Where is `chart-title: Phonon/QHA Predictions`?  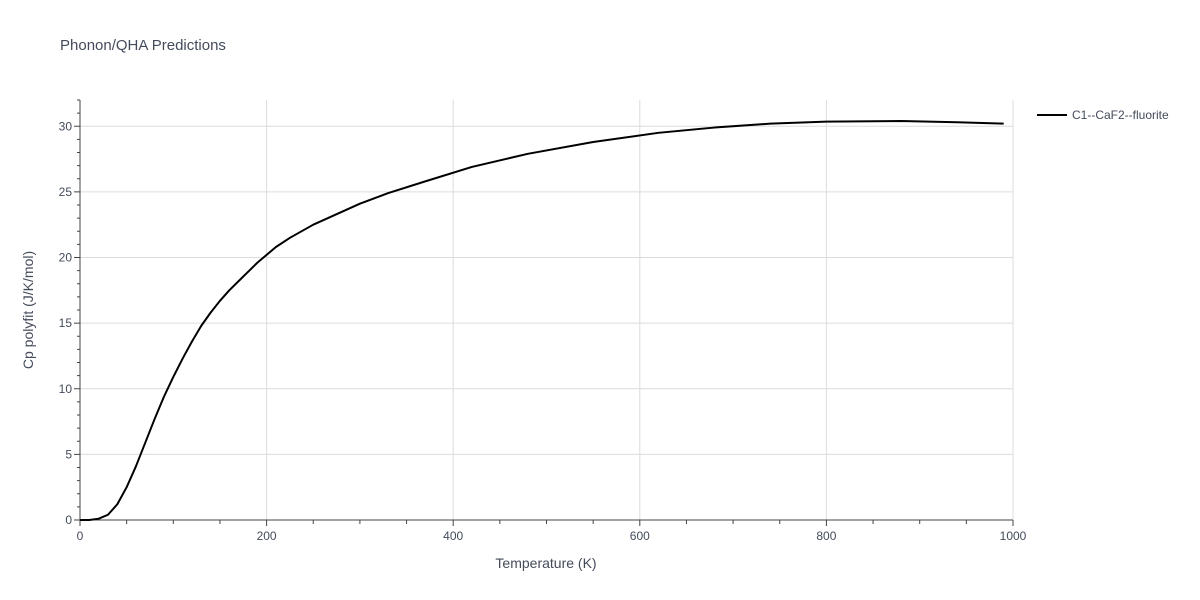
chart-title: Phonon/QHA Predictions is located at coordinates (143, 45).